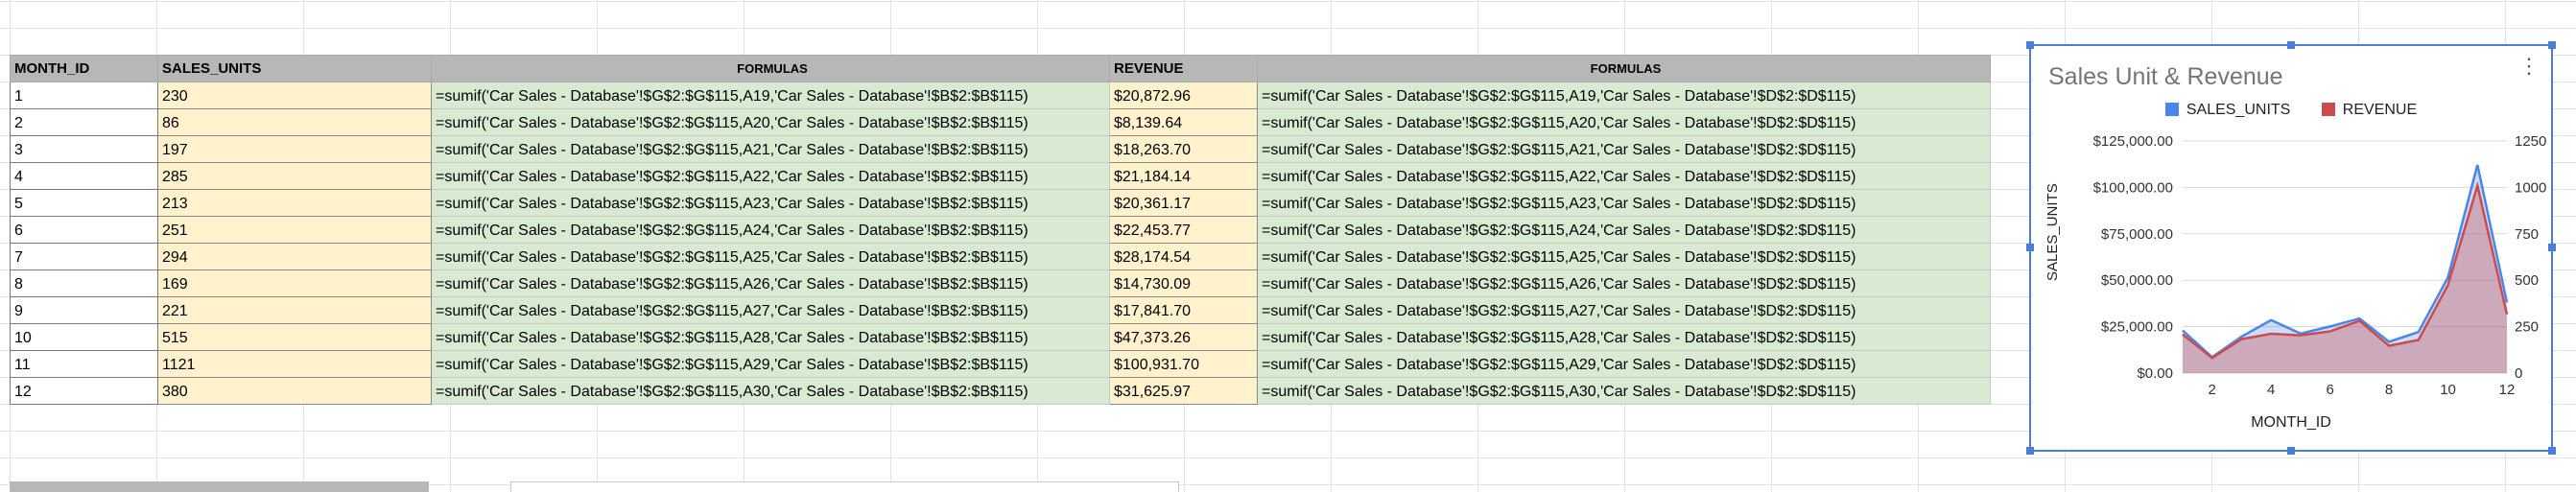 This screenshot has height=492, width=2576. Describe the element at coordinates (294, 337) in the screenshot. I see `cell-sales-units: 515` at that location.